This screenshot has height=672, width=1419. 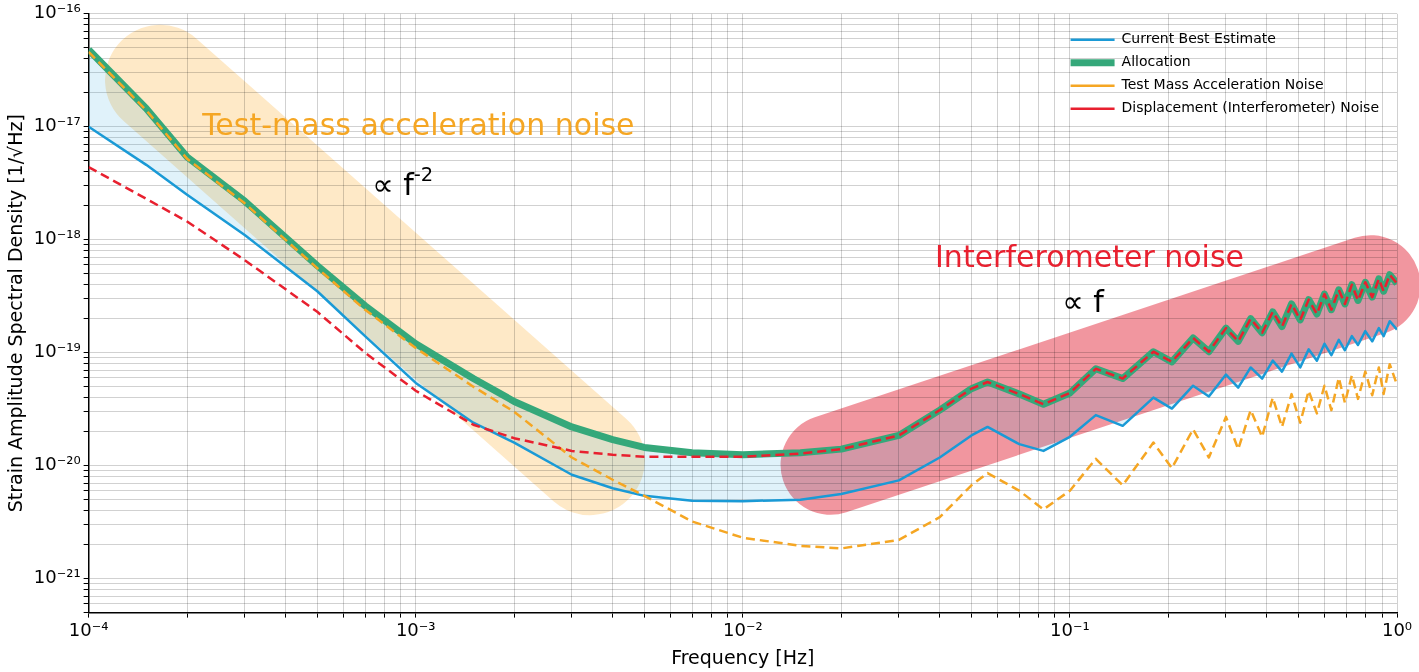 I want to click on x-tick-label: 10⁰, so click(x=1397, y=630).